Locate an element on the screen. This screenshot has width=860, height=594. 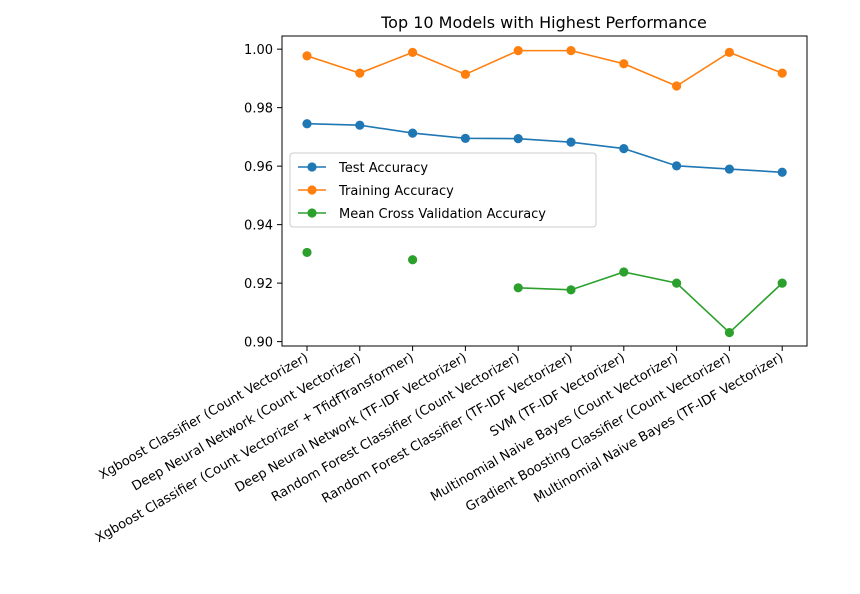
y-tick-label: 1.00 is located at coordinates (258, 50).